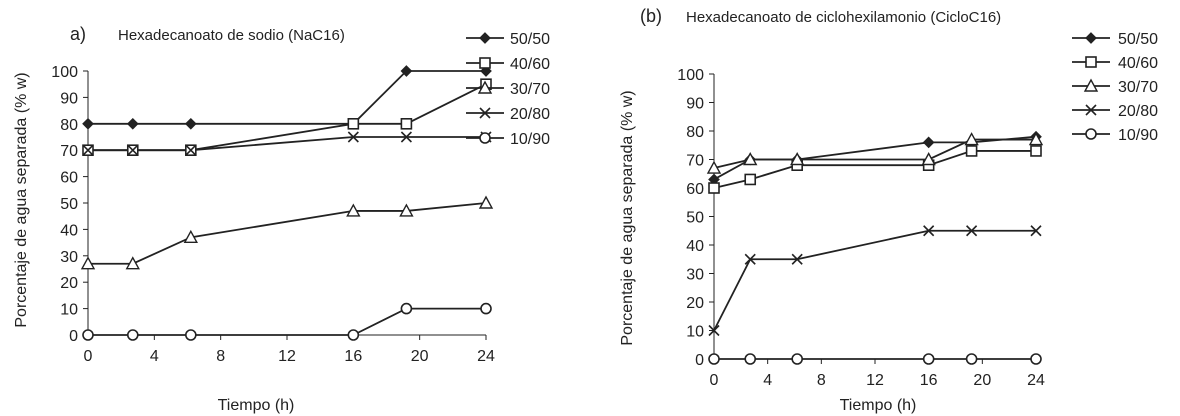 Image resolution: width=1180 pixels, height=416 pixels. What do you see at coordinates (699, 360) in the screenshot?
I see `panel-b-y-tick-label: 0` at bounding box center [699, 360].